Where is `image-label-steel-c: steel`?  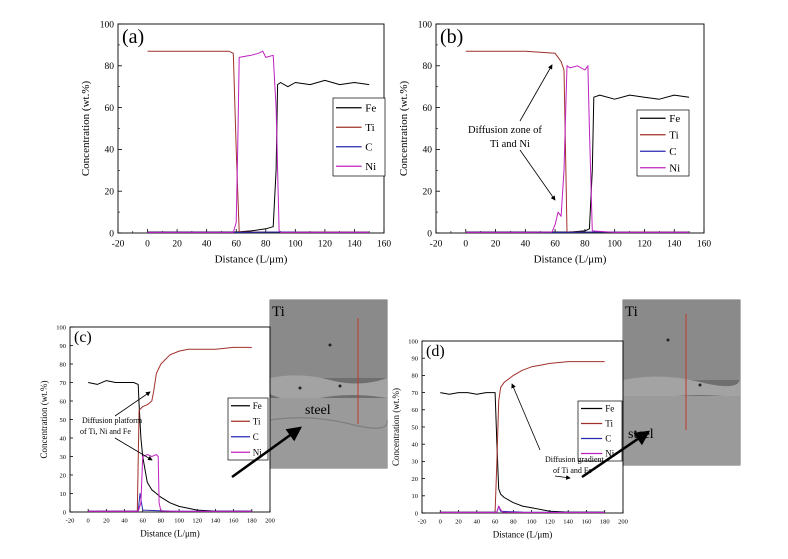
image-label-steel-c: steel is located at coordinates (318, 410).